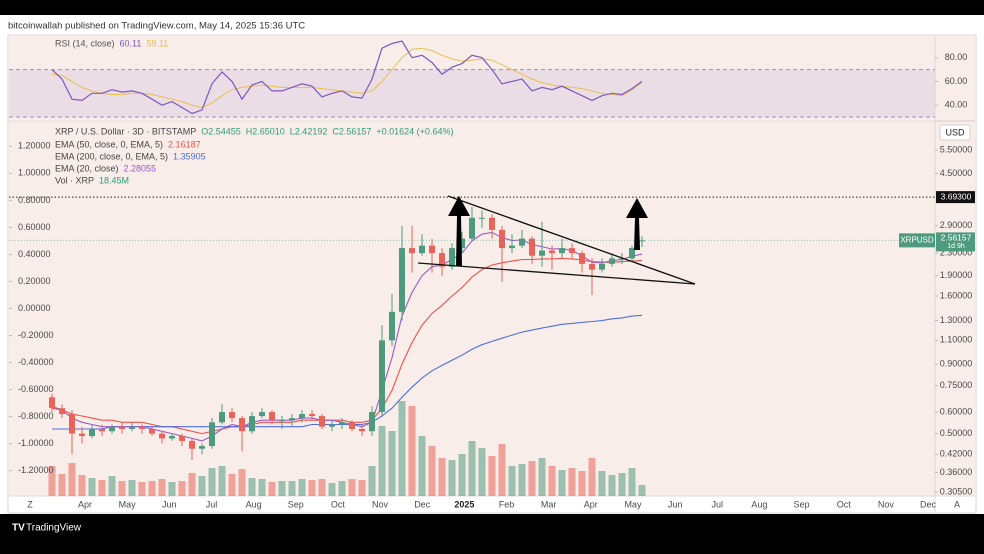  Describe the element at coordinates (87, 168) in the screenshot. I see `legend-name: EMA (20, close)` at that location.